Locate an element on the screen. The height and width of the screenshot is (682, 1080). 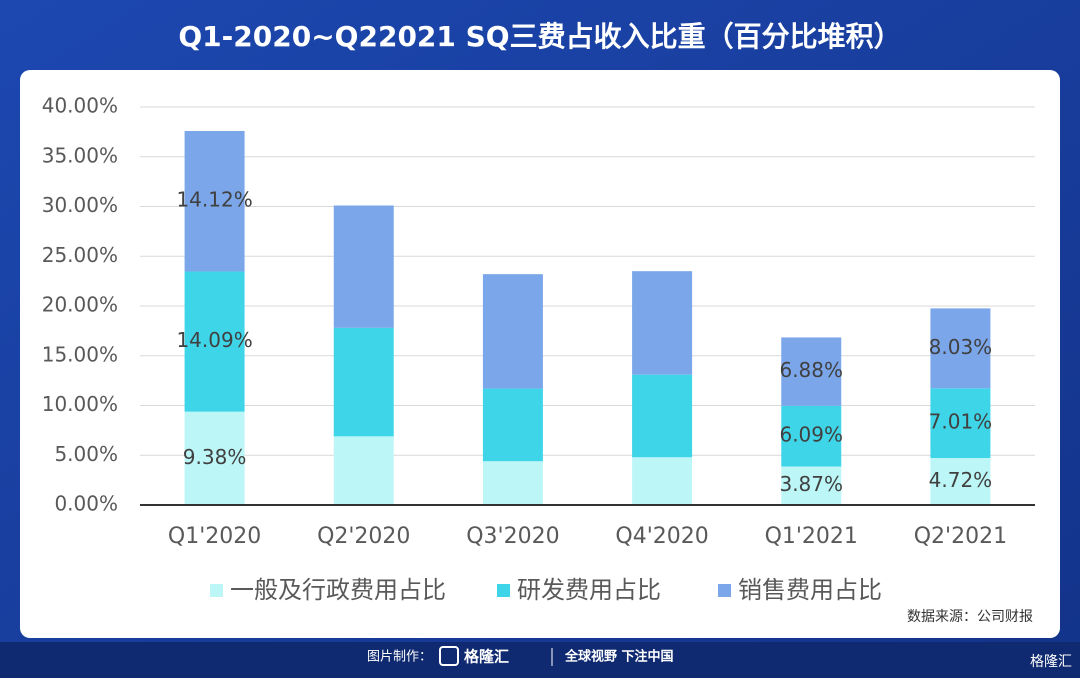
data-label: 7.01% is located at coordinates (961, 422).